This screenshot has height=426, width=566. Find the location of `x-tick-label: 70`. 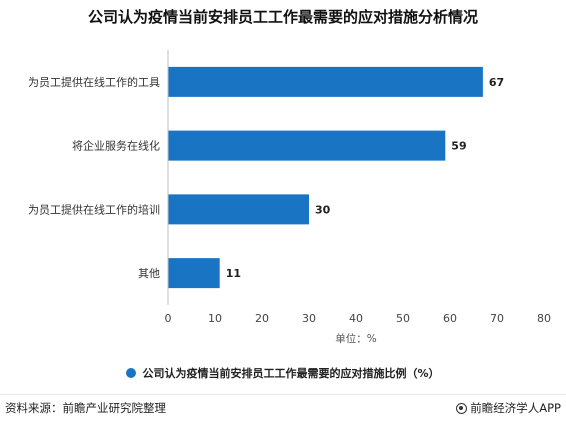

x-tick-label: 70 is located at coordinates (497, 318).